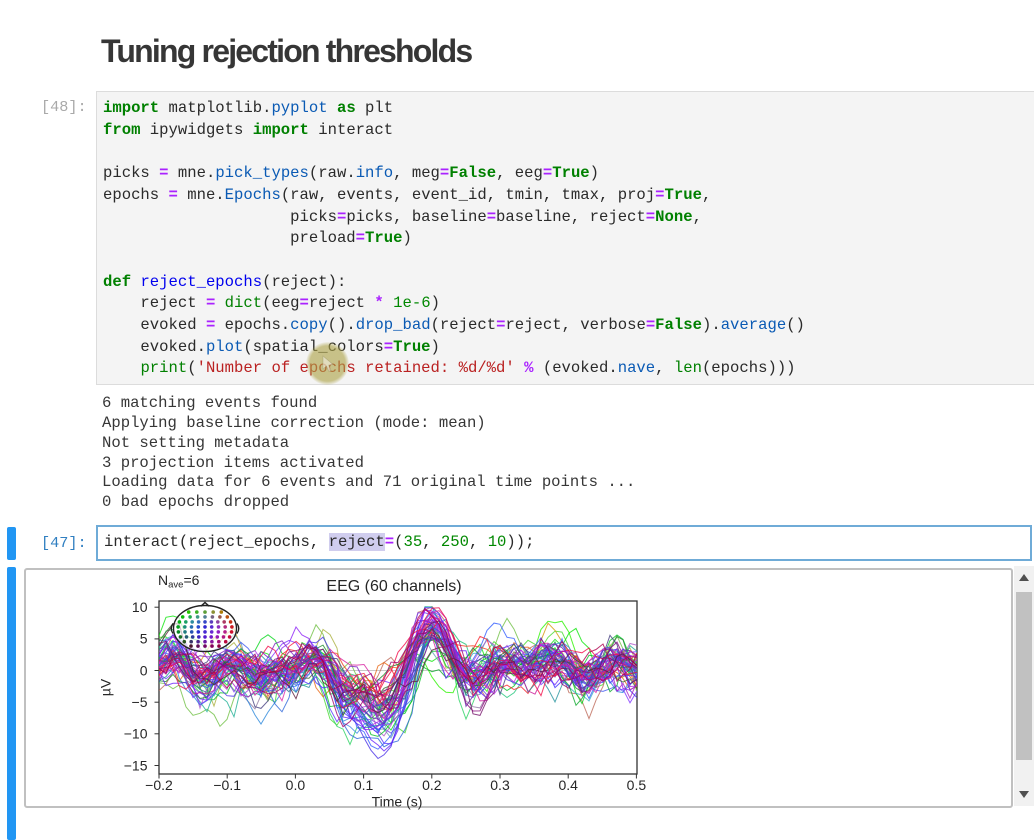  I want to click on svg-text: Time (s), so click(397, 802).